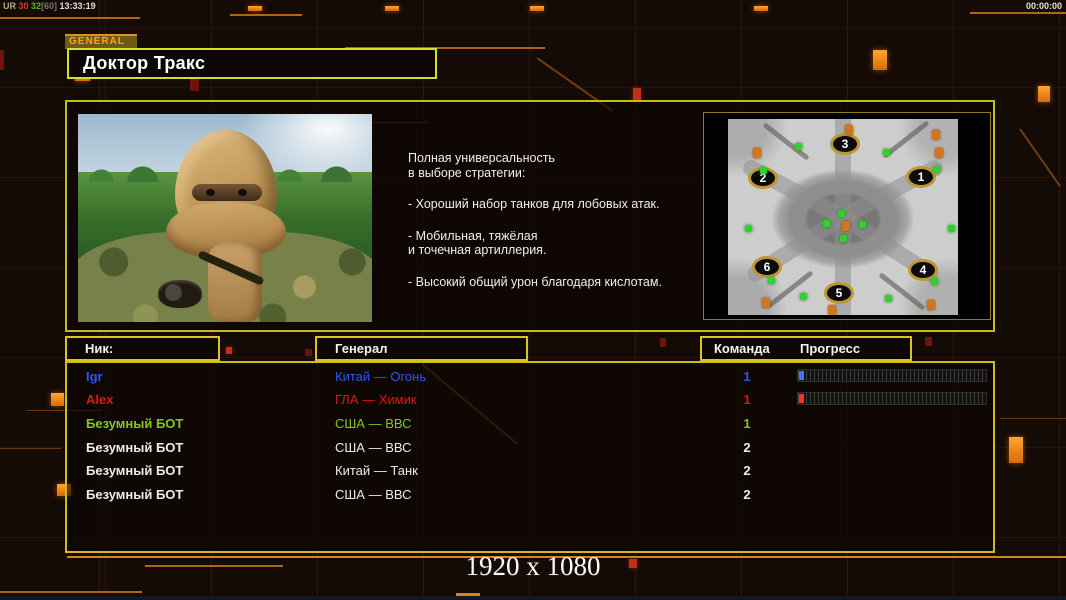 This screenshot has height=600, width=1066. I want to click on spawn-marker-5: 5, so click(839, 293).